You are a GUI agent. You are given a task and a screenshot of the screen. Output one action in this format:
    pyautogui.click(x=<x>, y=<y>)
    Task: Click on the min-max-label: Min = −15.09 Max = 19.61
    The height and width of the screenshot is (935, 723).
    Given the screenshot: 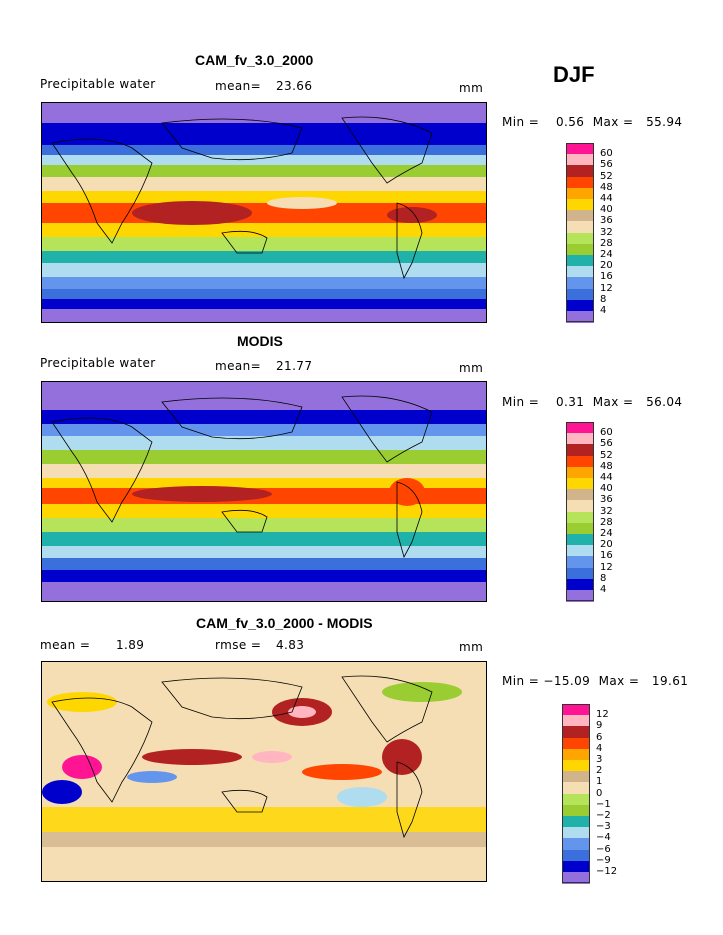 What is the action you would take?
    pyautogui.click(x=595, y=681)
    